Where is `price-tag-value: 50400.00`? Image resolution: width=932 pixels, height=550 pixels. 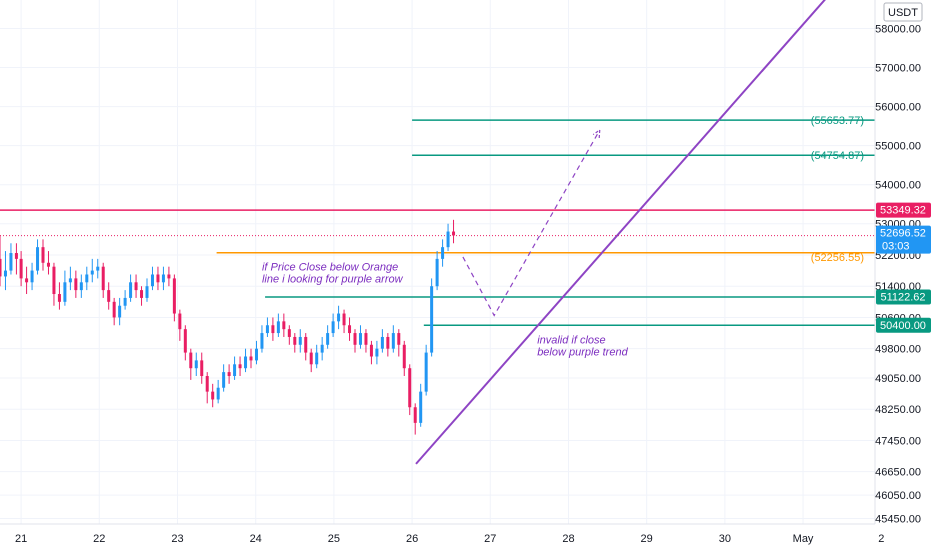
price-tag-value: 50400.00 is located at coordinates (903, 326).